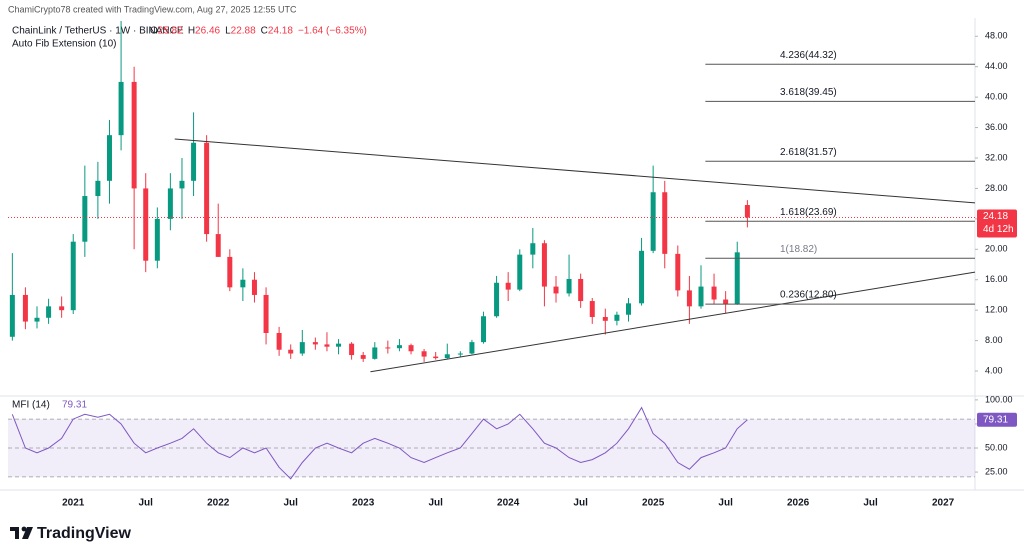  Describe the element at coordinates (996, 36) in the screenshot. I see `y-tick-label: 48.00` at that location.